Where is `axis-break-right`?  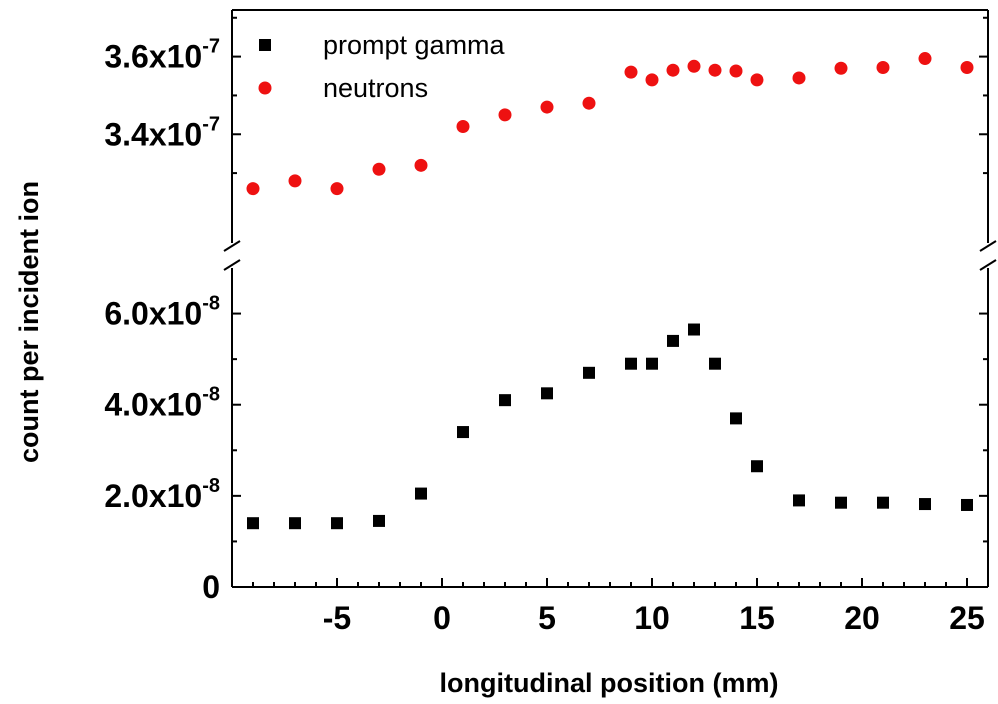 axis-break-right is located at coordinates (988, 255).